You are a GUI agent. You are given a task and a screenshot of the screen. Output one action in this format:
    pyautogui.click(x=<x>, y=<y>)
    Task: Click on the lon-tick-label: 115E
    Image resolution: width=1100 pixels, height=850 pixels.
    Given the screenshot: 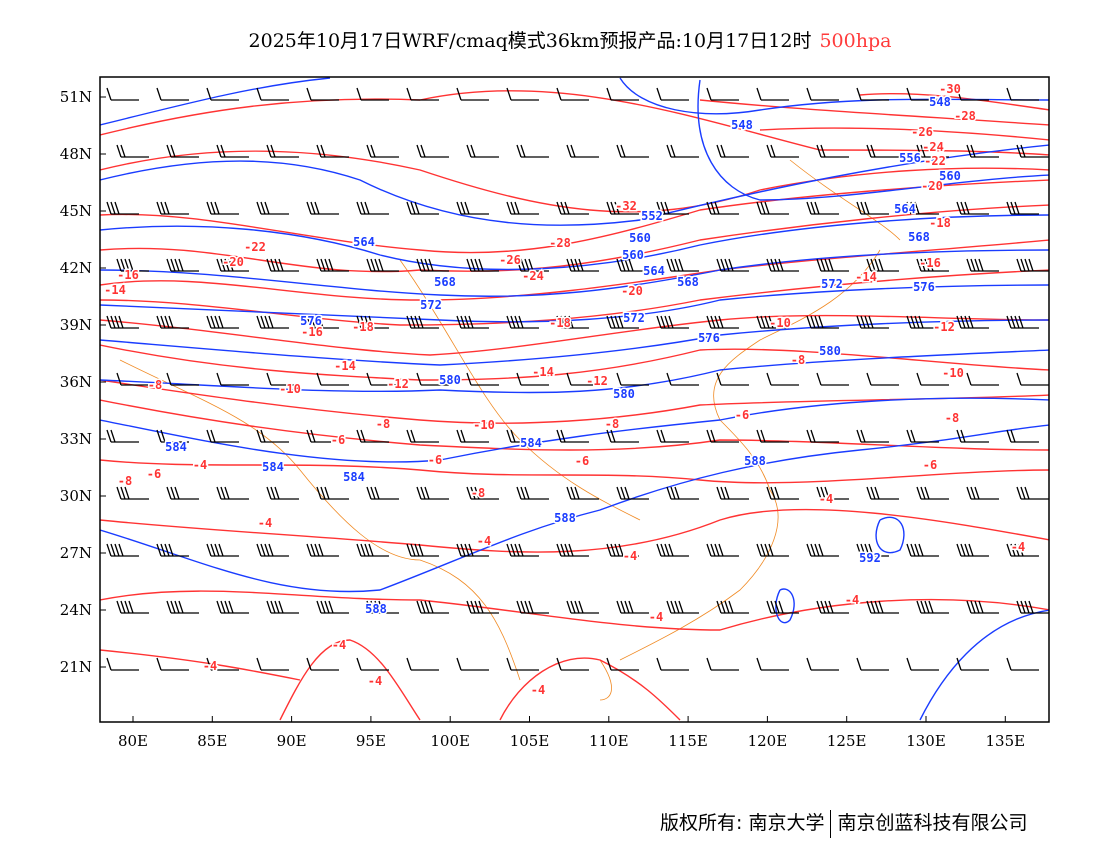 What is the action you would take?
    pyautogui.click(x=688, y=741)
    